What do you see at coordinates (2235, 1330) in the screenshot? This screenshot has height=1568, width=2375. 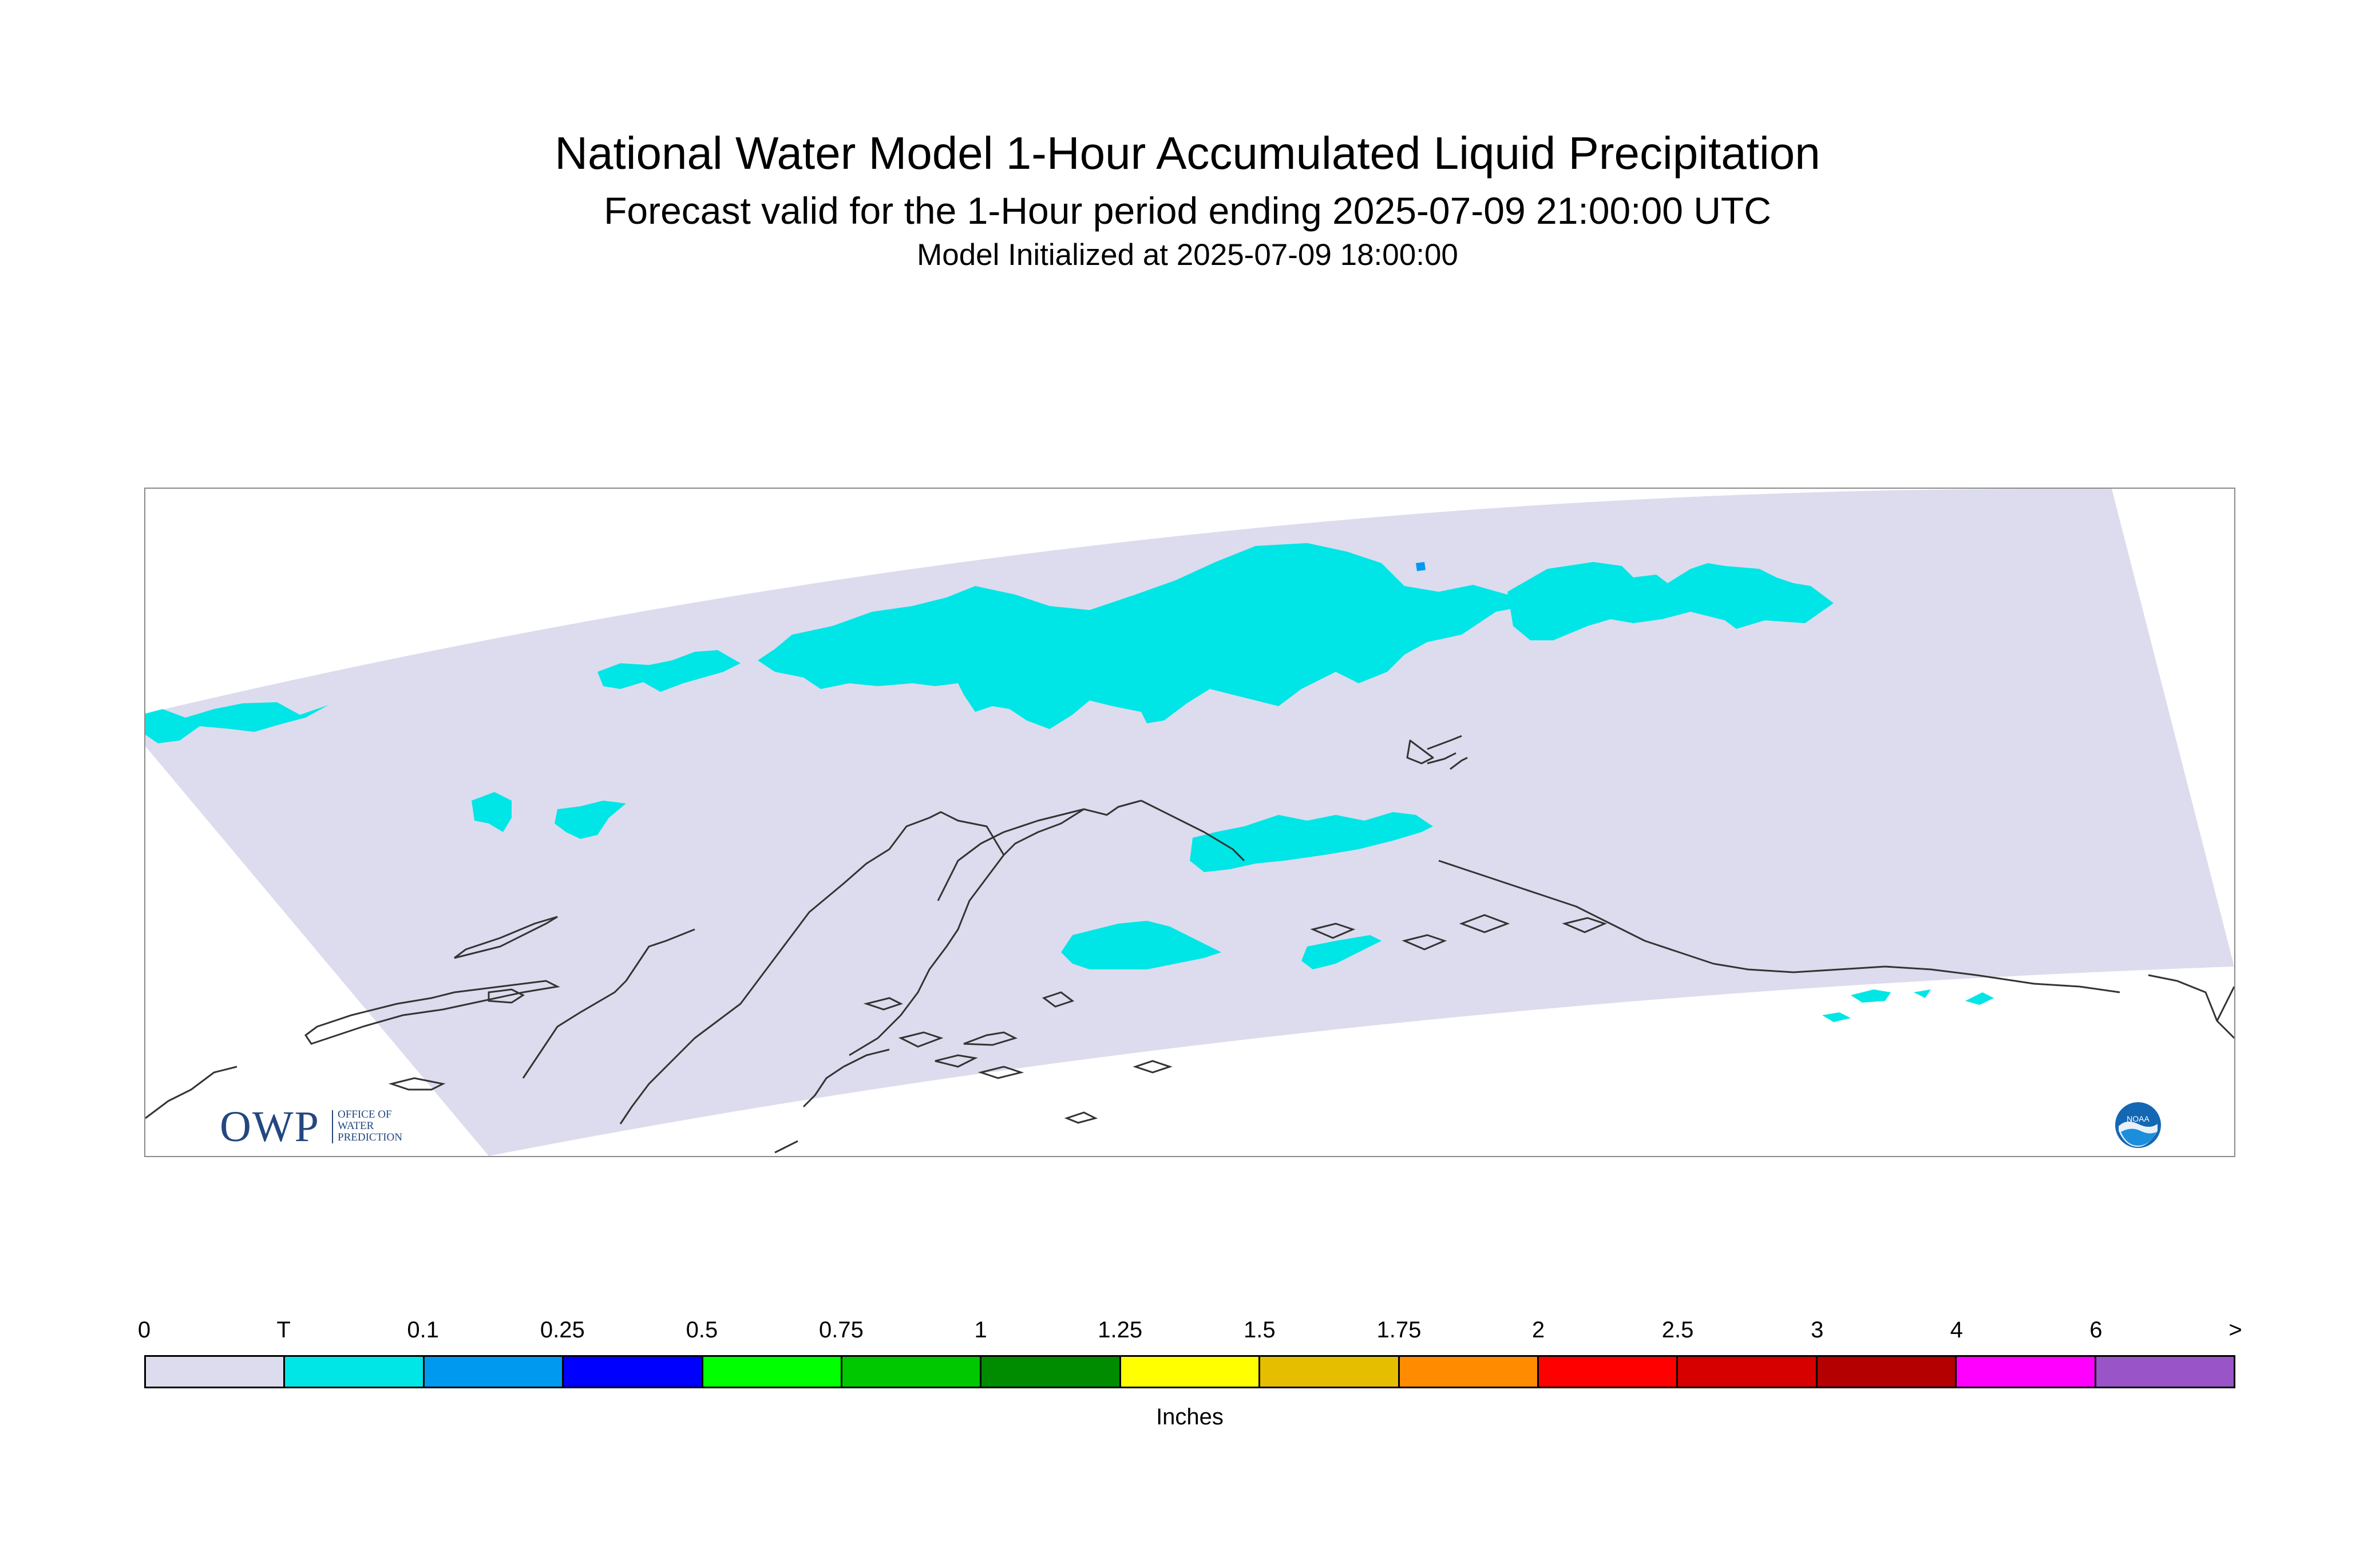 I see `legend-tick-label: >` at bounding box center [2235, 1330].